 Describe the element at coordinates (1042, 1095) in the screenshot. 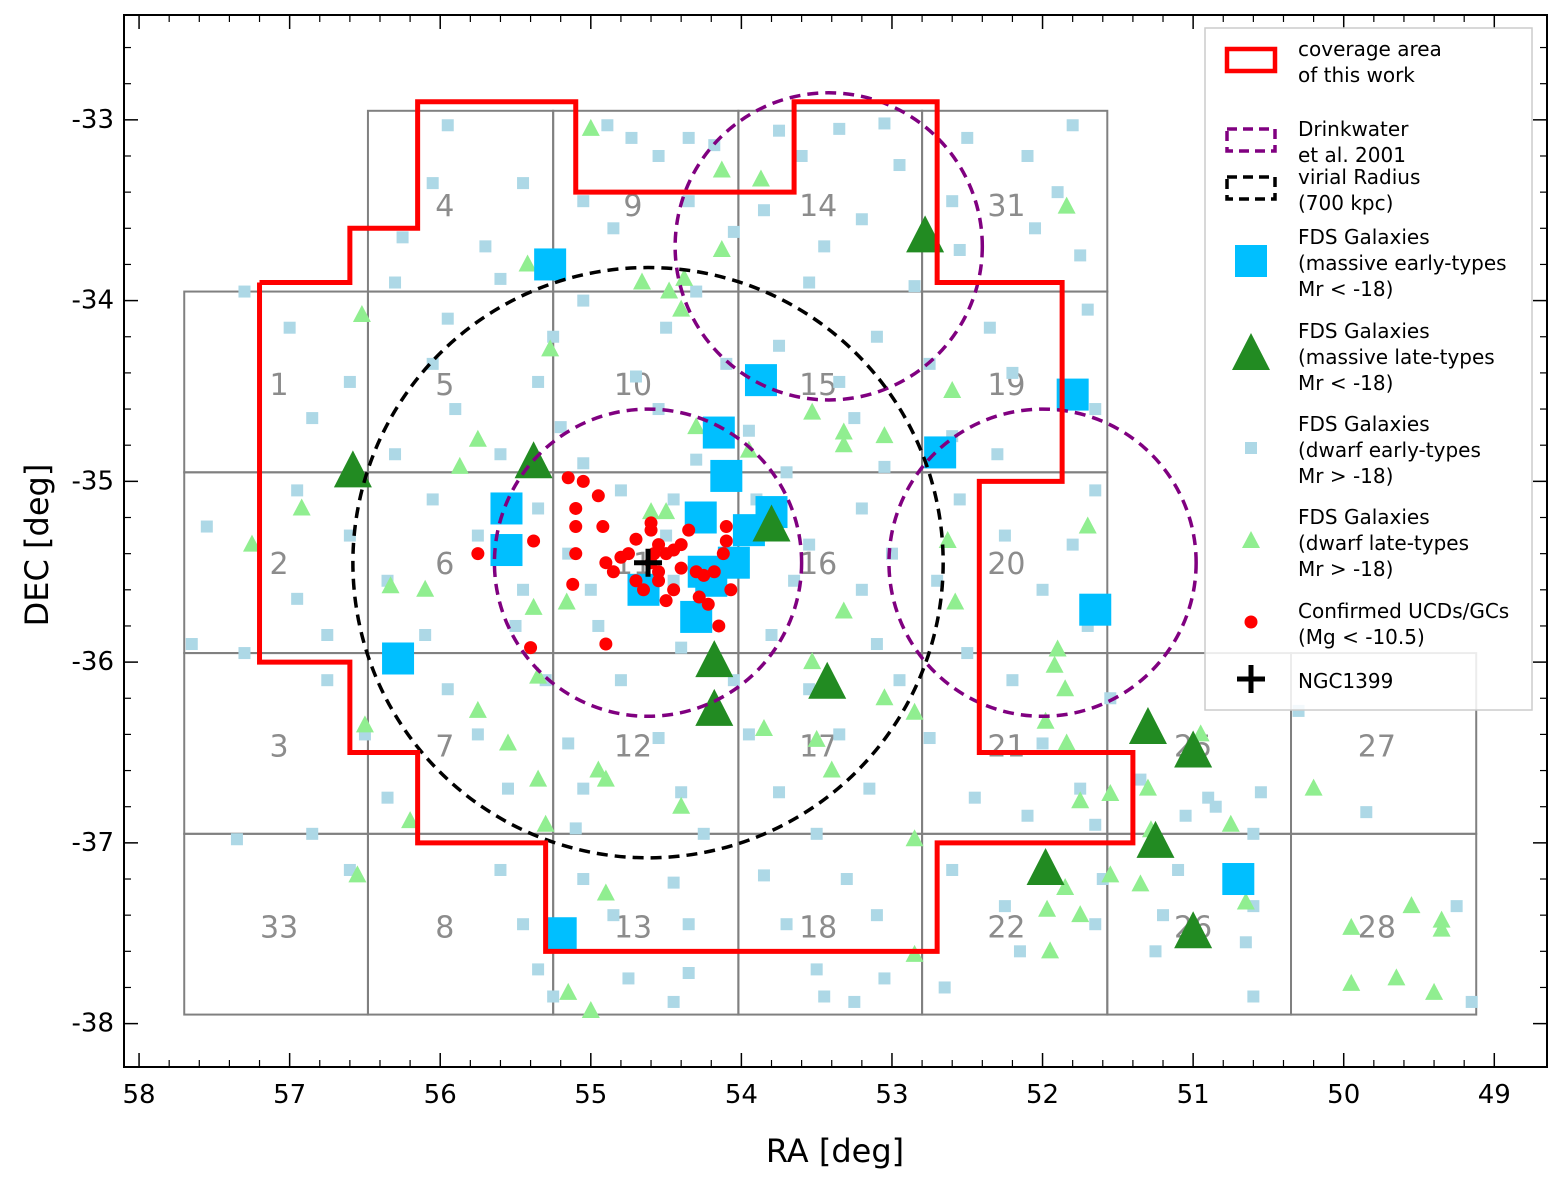

I see `x-tick-label: 52` at that location.